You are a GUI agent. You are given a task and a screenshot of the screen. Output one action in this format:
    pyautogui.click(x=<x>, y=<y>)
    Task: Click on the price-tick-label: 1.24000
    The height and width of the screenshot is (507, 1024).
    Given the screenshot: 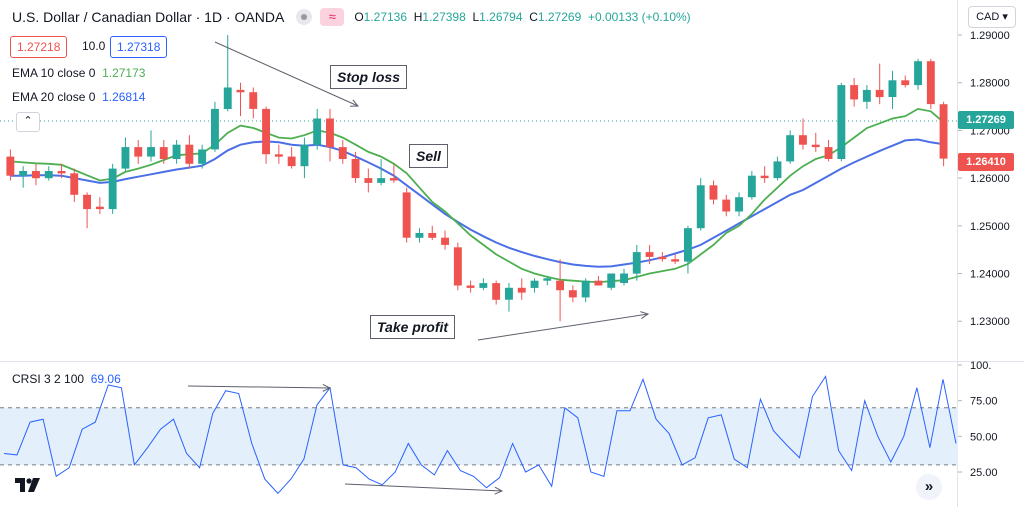 What is the action you would take?
    pyautogui.click(x=990, y=275)
    